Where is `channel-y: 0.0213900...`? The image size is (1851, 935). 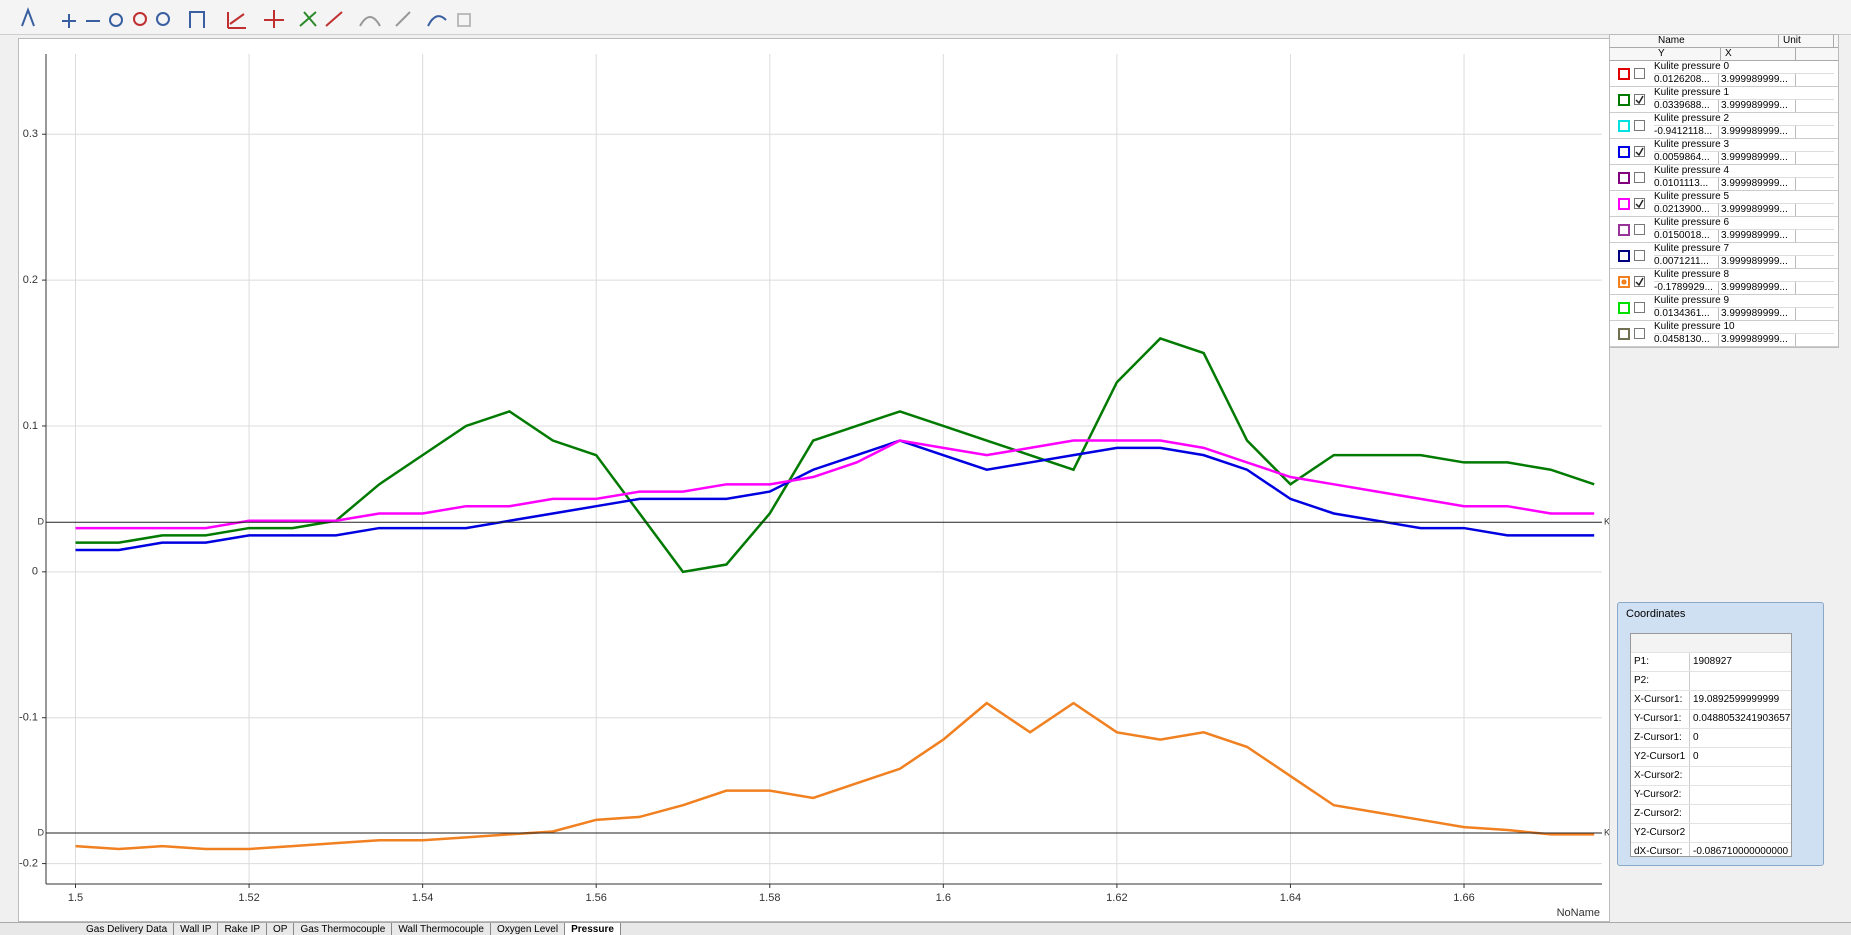 channel-y: 0.0213900... is located at coordinates (1686, 210).